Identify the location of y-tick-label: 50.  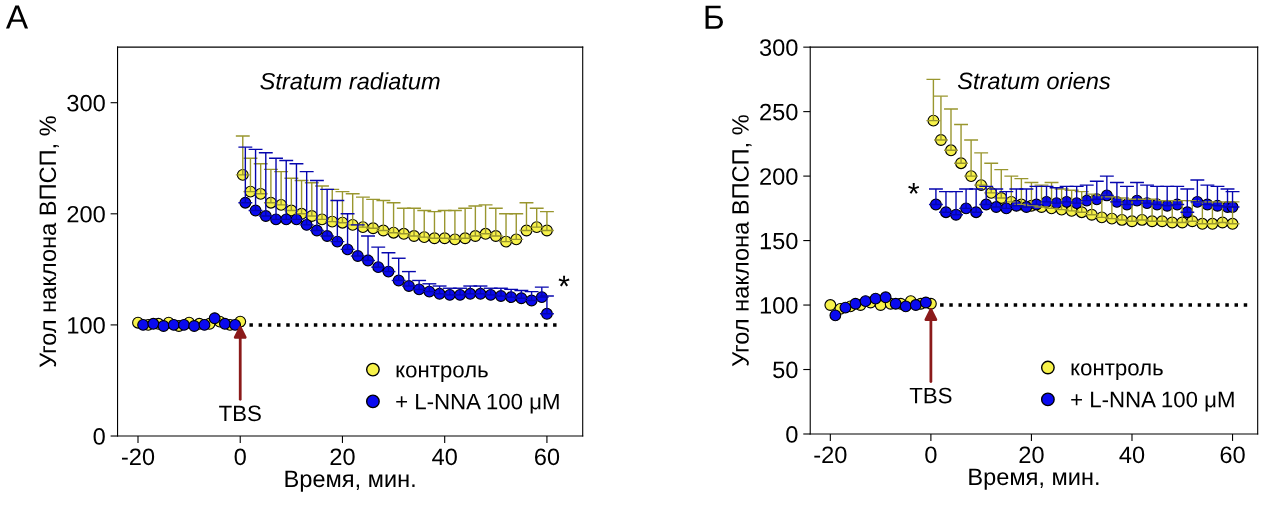
(785, 370).